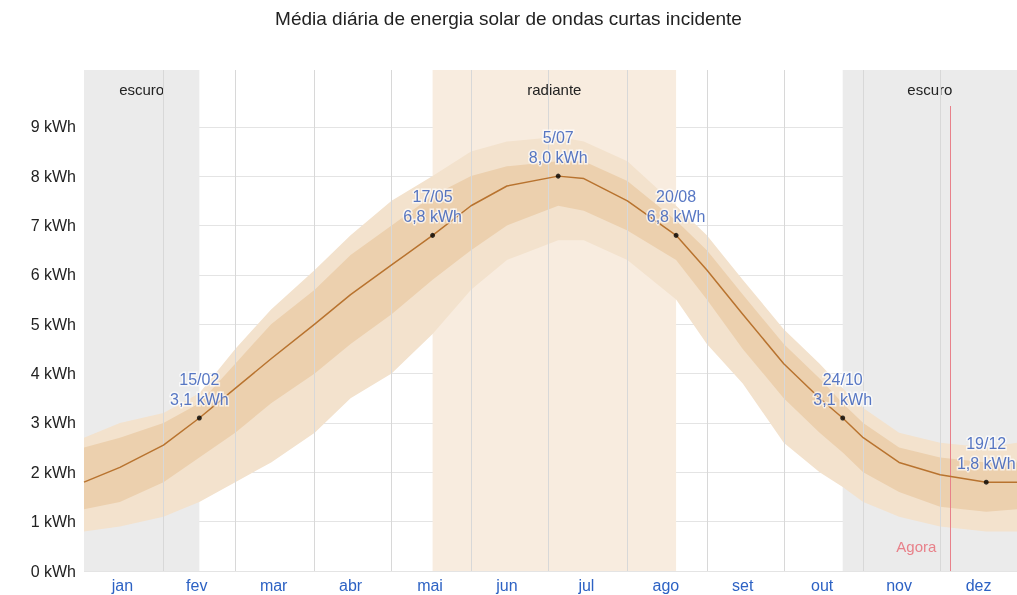 The height and width of the screenshot is (595, 1017). I want to click on x-tick-label: ago, so click(666, 585).